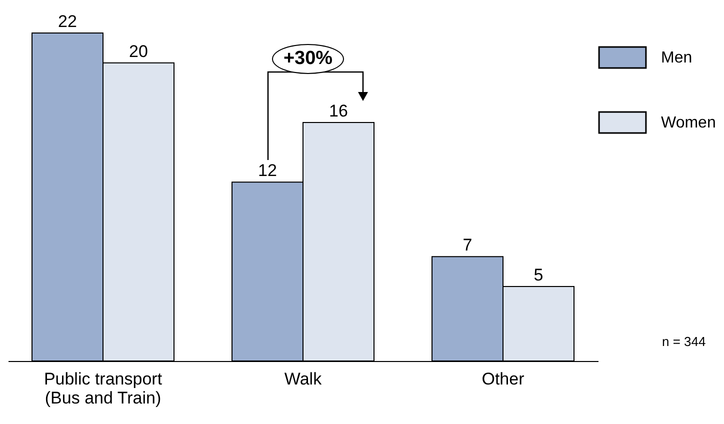 Image resolution: width=724 pixels, height=424 pixels. What do you see at coordinates (338, 110) in the screenshot?
I see `data-label: 16` at bounding box center [338, 110].